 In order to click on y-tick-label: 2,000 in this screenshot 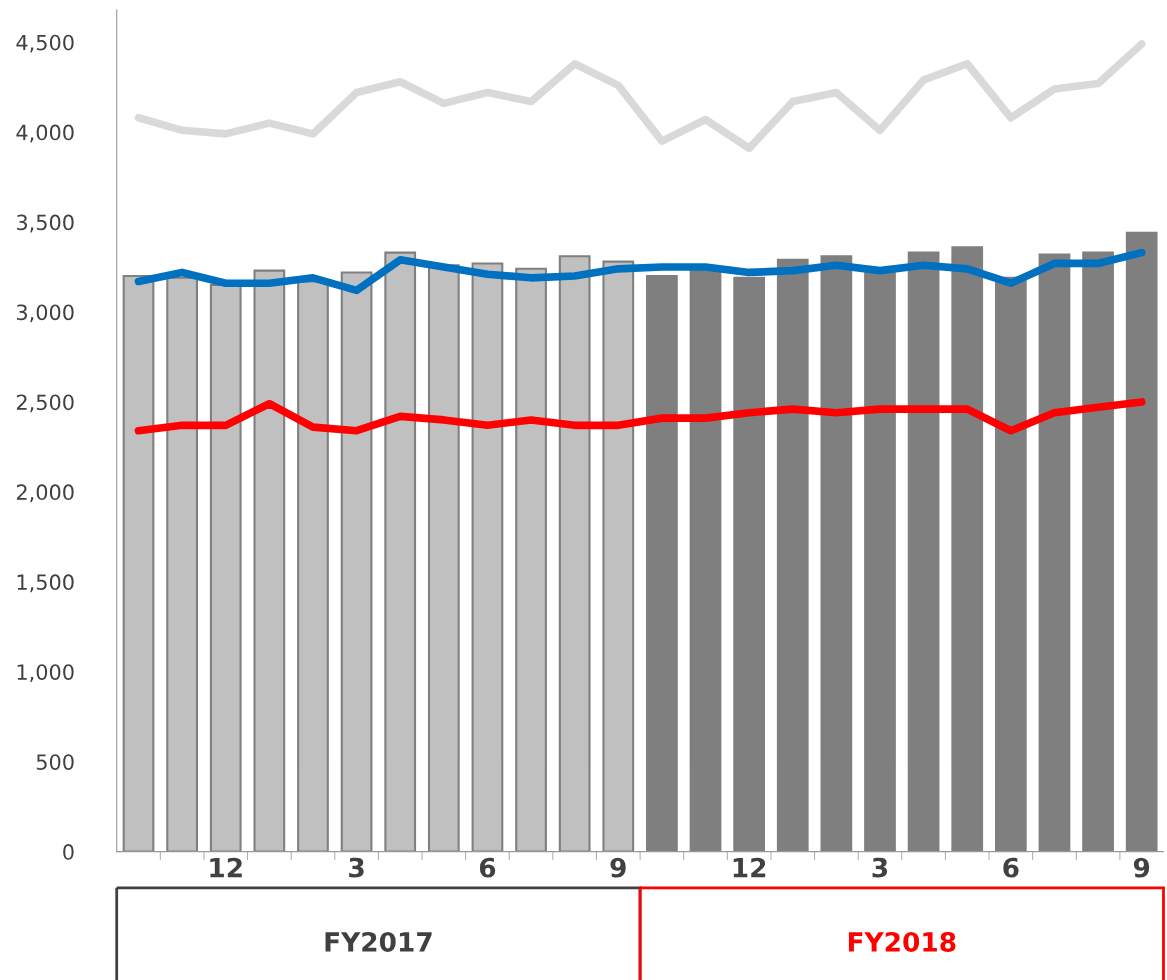, I will do `click(45, 493)`.